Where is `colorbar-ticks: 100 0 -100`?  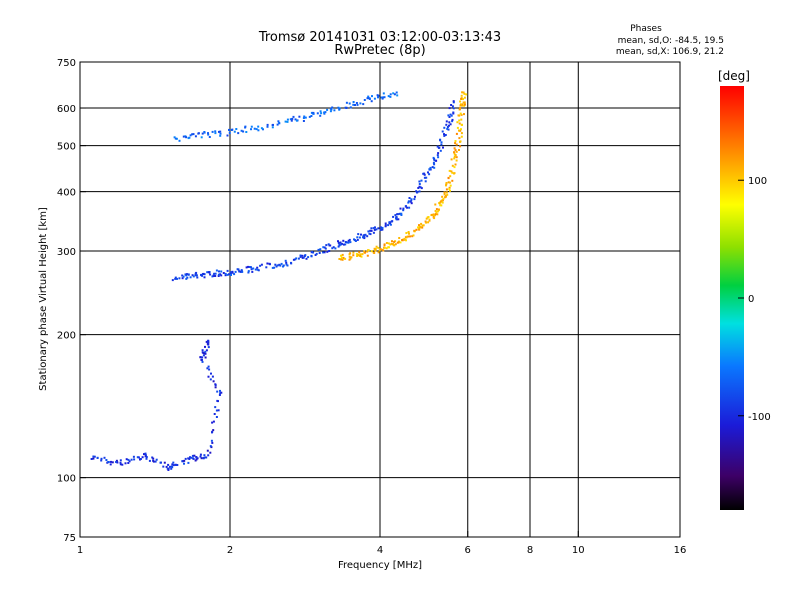
colorbar-ticks: 100 0 -100 is located at coordinates (754, 299).